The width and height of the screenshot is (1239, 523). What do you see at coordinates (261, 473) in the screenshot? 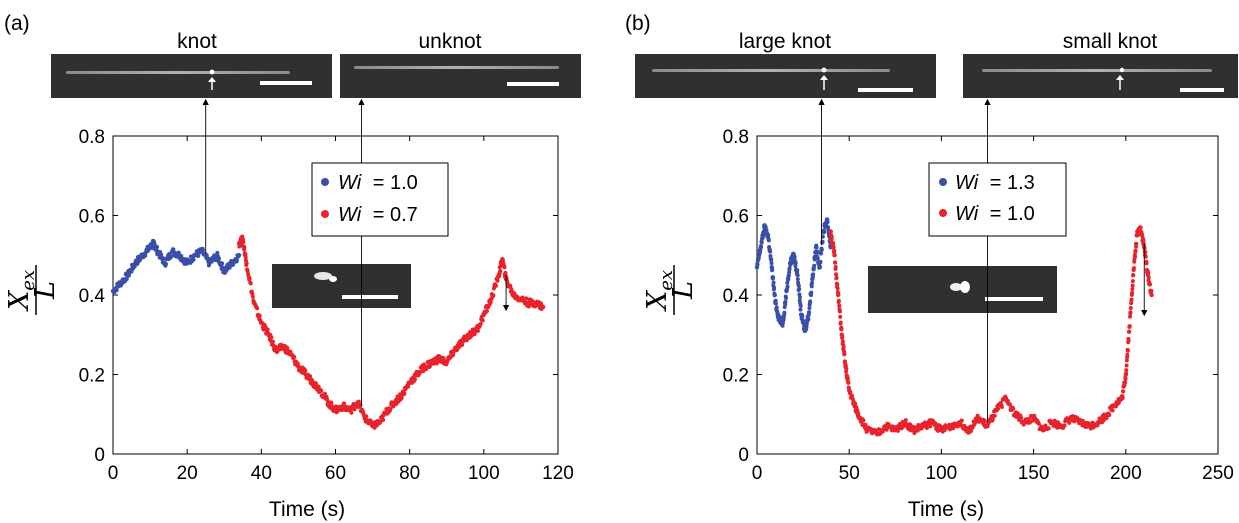
I see `panel-a-xtick-label: 40` at bounding box center [261, 473].